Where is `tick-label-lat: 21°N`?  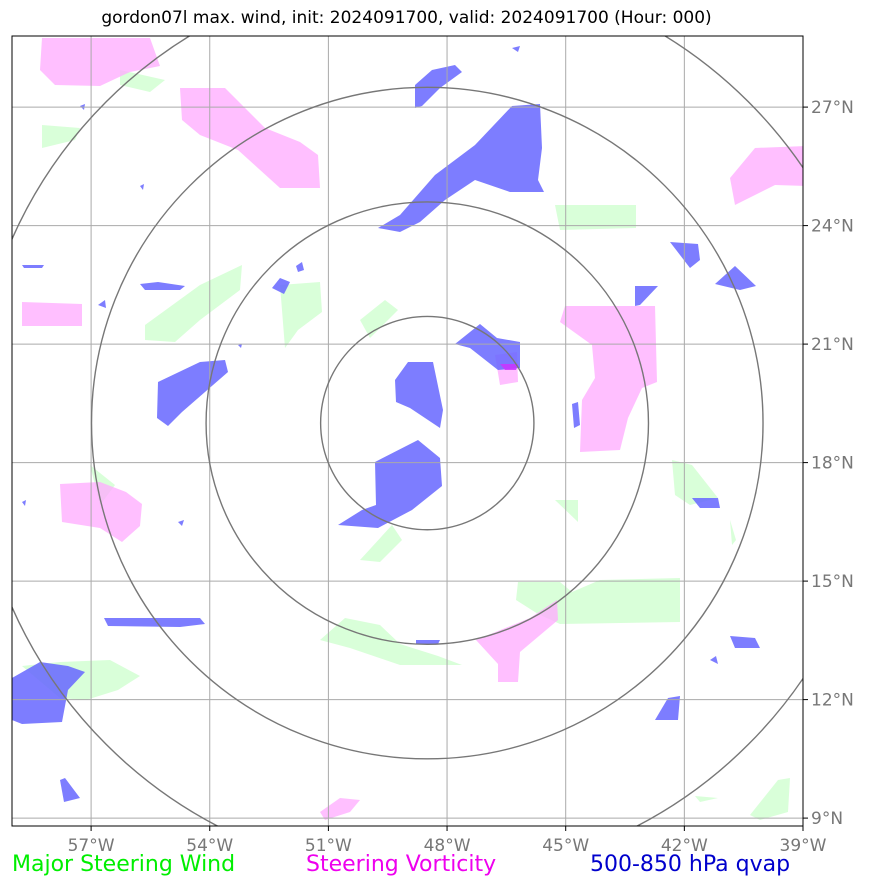 tick-label-lat: 21°N is located at coordinates (832, 345).